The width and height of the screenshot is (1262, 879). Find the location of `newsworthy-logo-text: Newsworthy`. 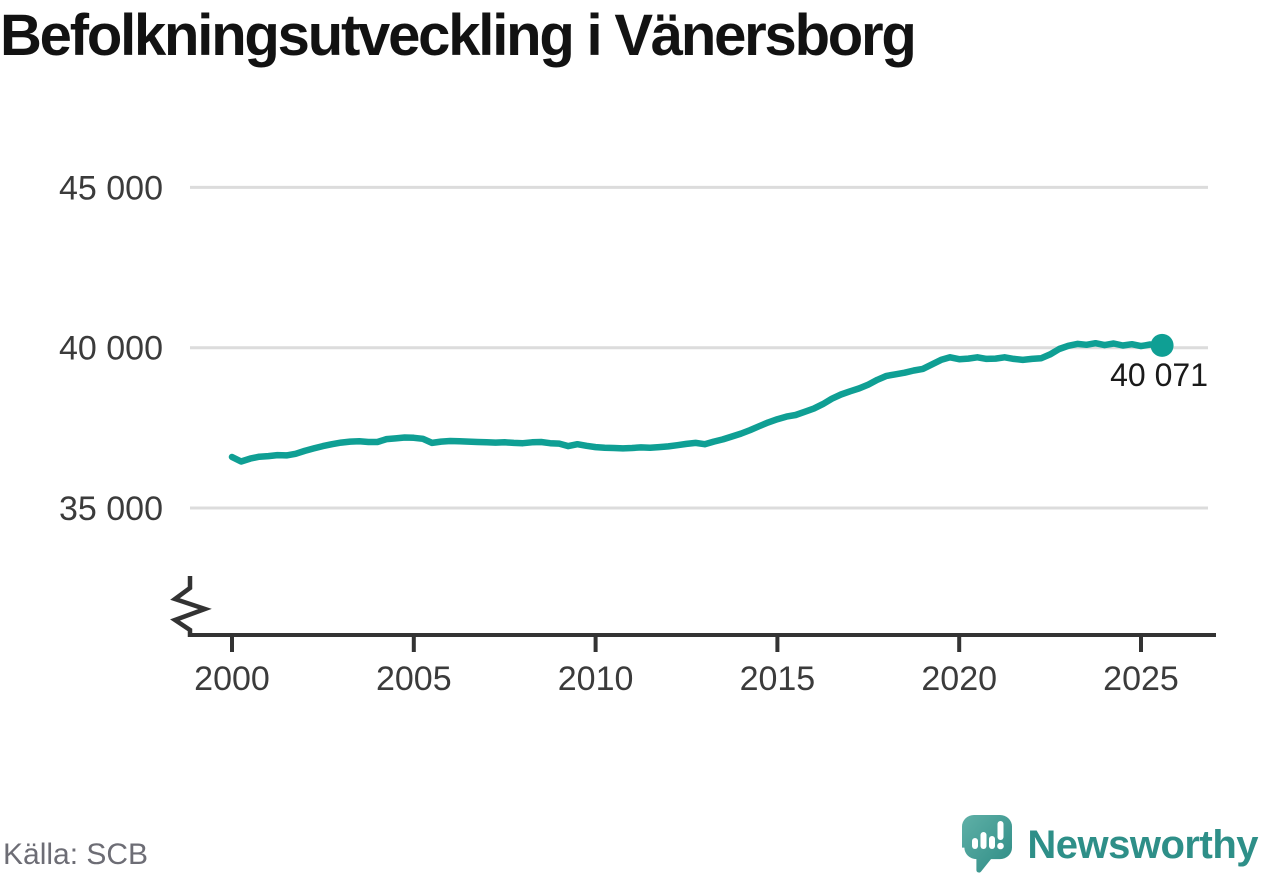

newsworthy-logo-text: Newsworthy is located at coordinates (1142, 845).